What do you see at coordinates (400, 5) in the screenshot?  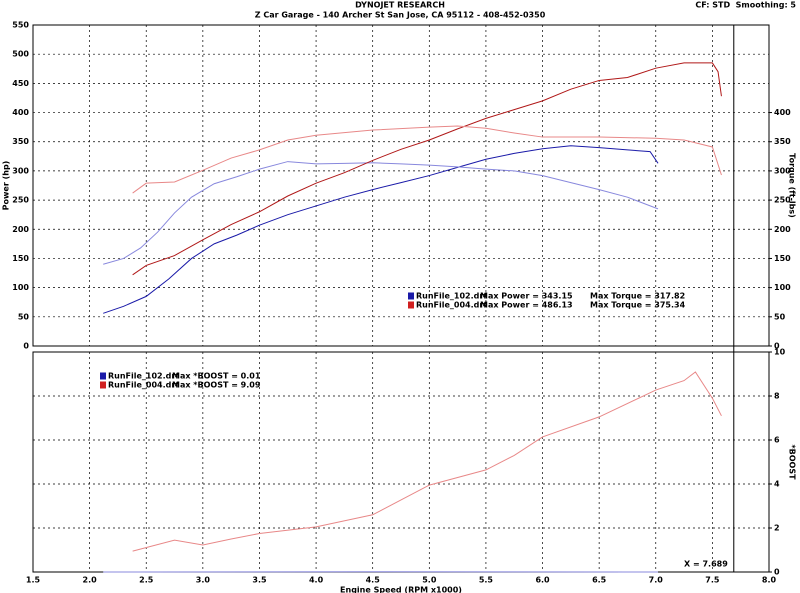 I see `title: DYNOJET RESEARCH` at bounding box center [400, 5].